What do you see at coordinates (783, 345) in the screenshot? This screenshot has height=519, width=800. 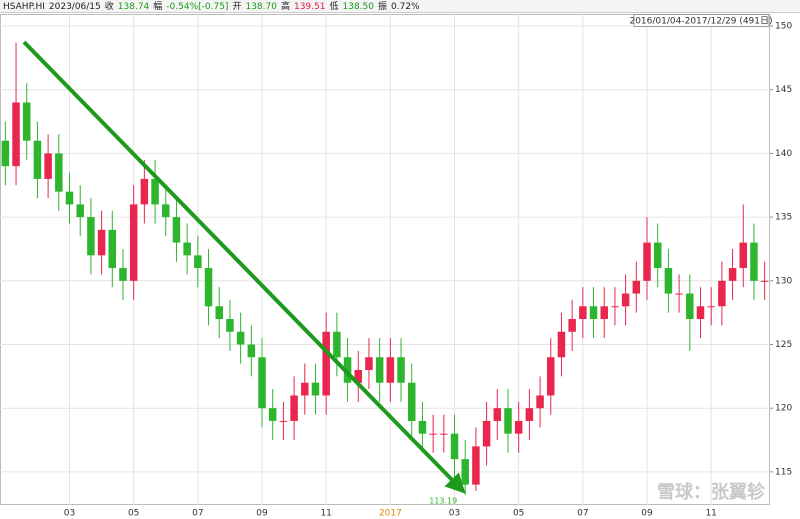 I see `y-tick-label: 125` at bounding box center [783, 345].